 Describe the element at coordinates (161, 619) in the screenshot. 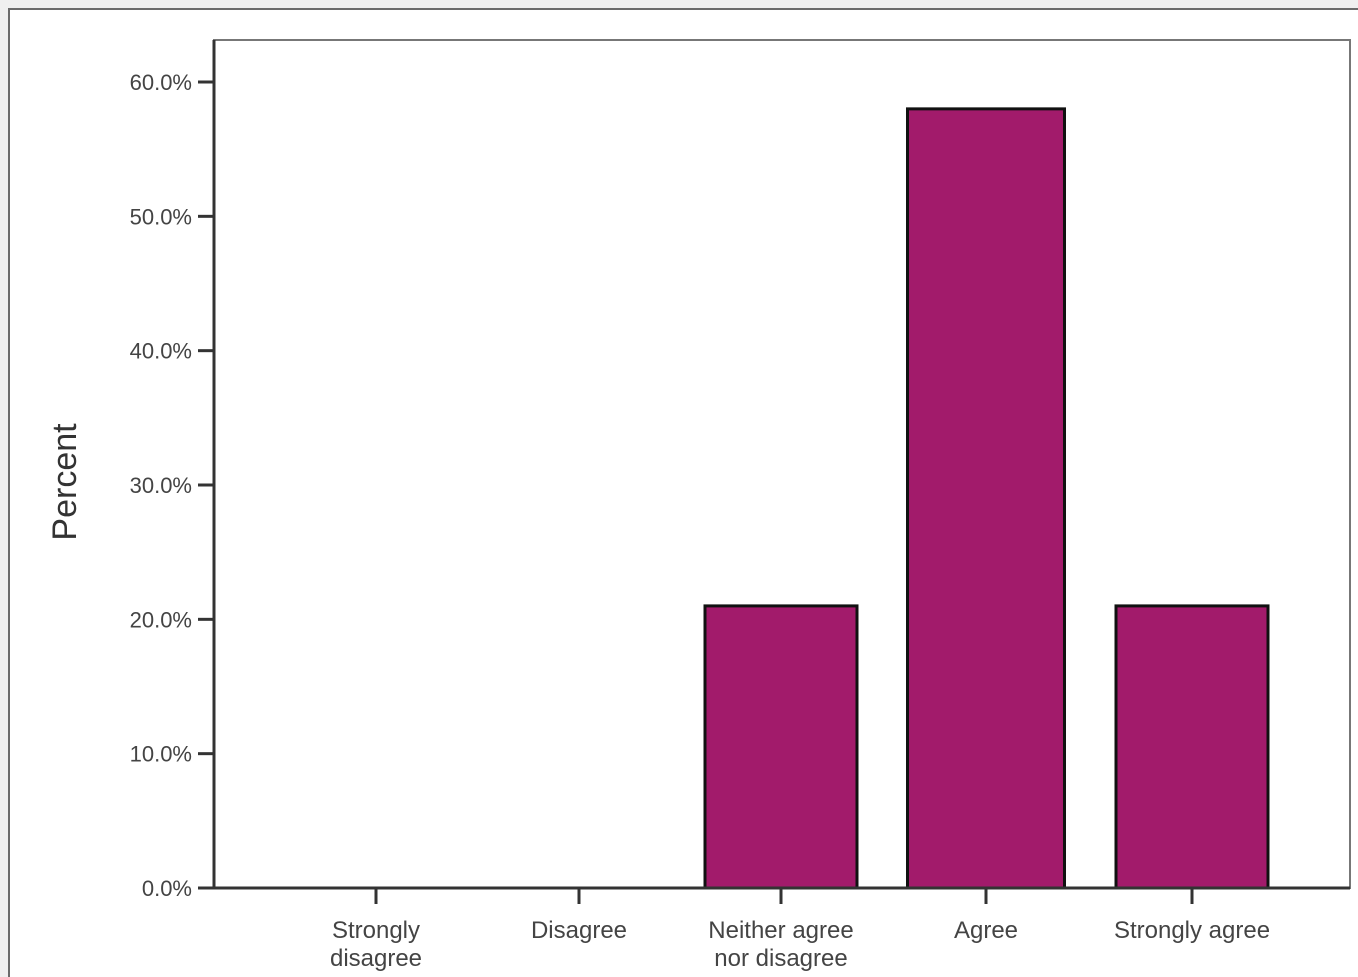

I see `y-tick-label: 20.0%` at that location.